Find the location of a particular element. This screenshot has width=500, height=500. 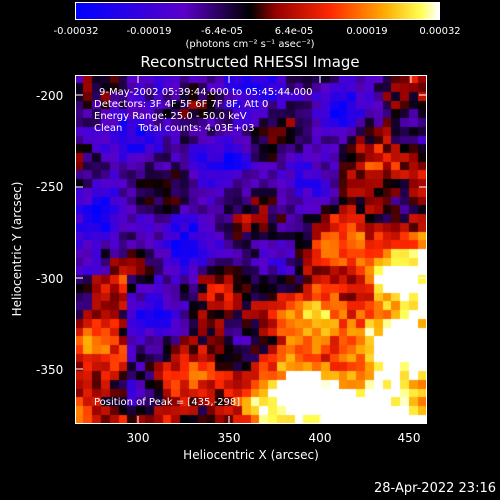

peak-position-text: Position of Peak = [435,-298] is located at coordinates (167, 402).